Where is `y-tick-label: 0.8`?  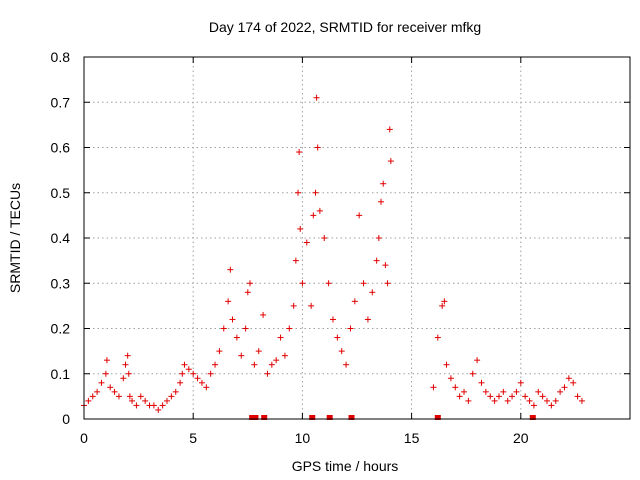 y-tick-label: 0.8 is located at coordinates (61, 57).